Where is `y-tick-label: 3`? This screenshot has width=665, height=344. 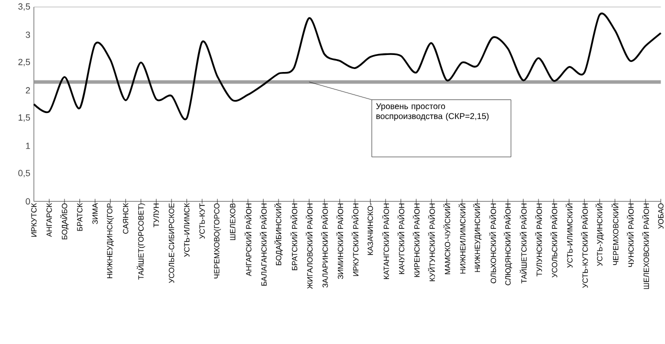
y-tick-label: 3 is located at coordinates (28, 35).